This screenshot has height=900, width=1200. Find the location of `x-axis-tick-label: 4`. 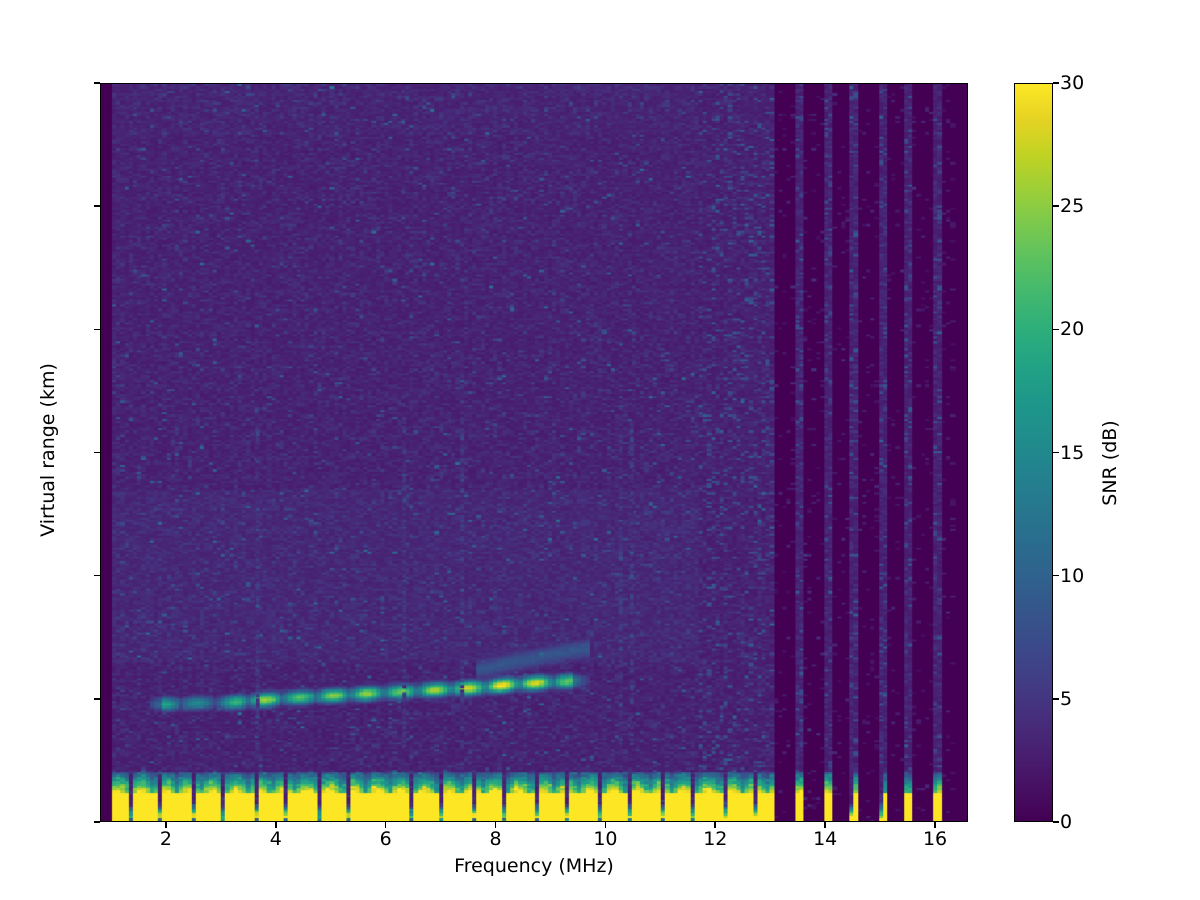

x-axis-tick-label: 4 is located at coordinates (275, 839).